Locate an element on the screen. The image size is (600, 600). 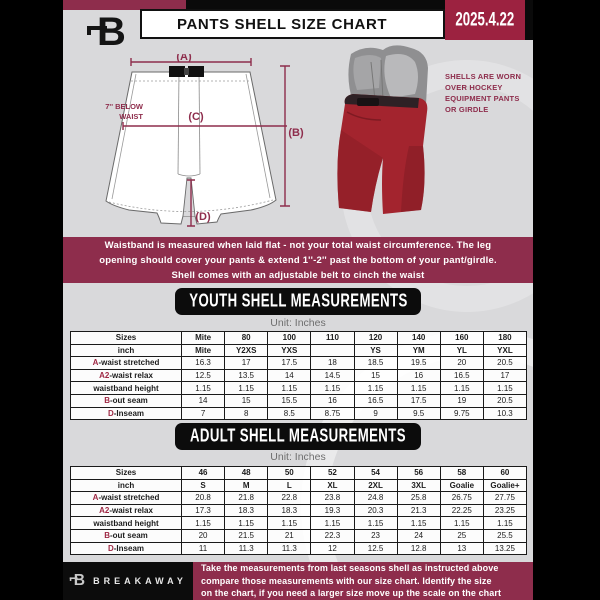
table-cell: 15.5 is located at coordinates (289, 400).